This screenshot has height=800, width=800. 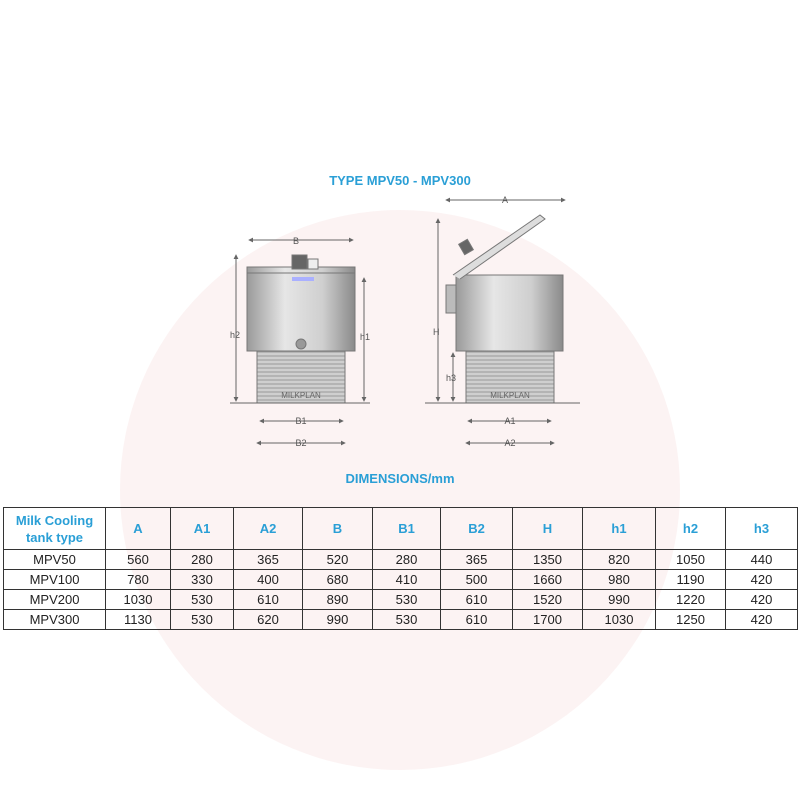 I want to click on label-h1: h1, so click(x=365, y=337).